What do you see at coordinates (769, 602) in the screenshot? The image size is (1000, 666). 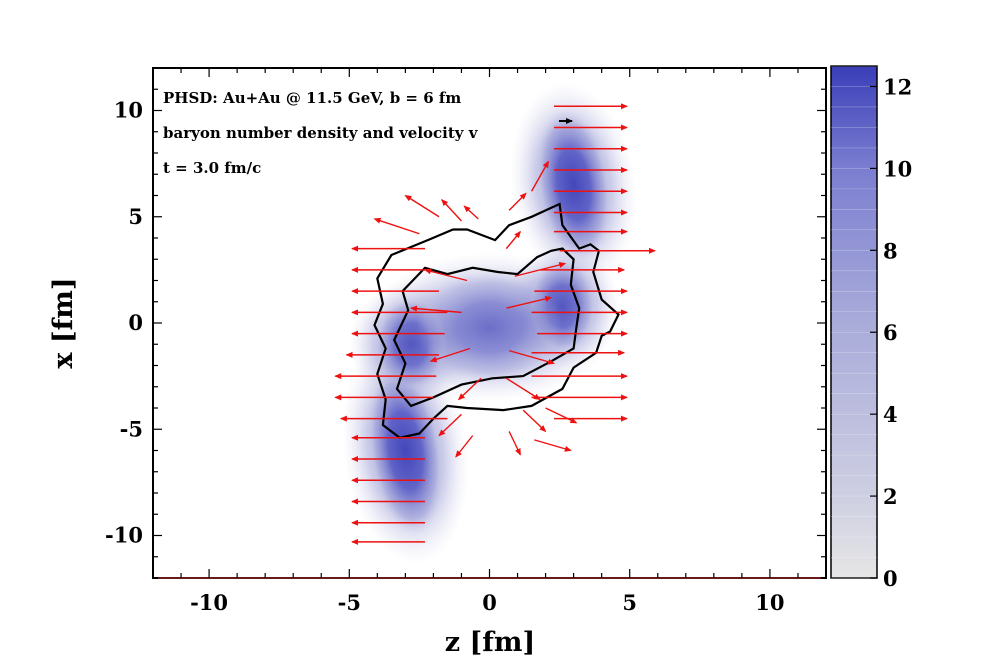 I see `x-tick-label: 10` at bounding box center [769, 602].